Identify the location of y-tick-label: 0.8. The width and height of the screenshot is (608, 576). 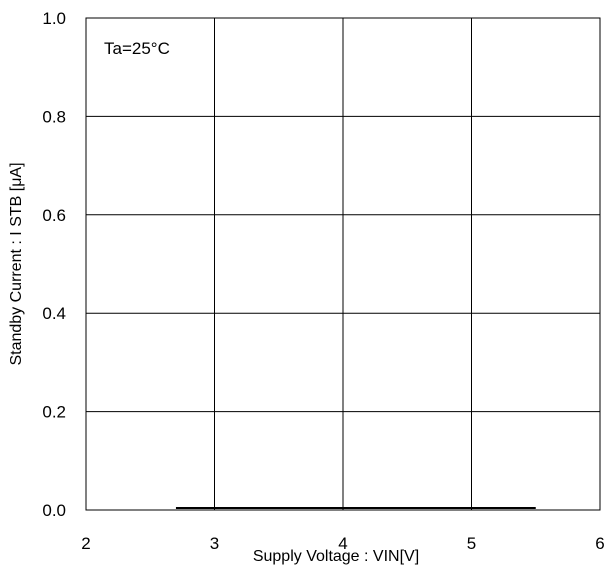
(54, 116).